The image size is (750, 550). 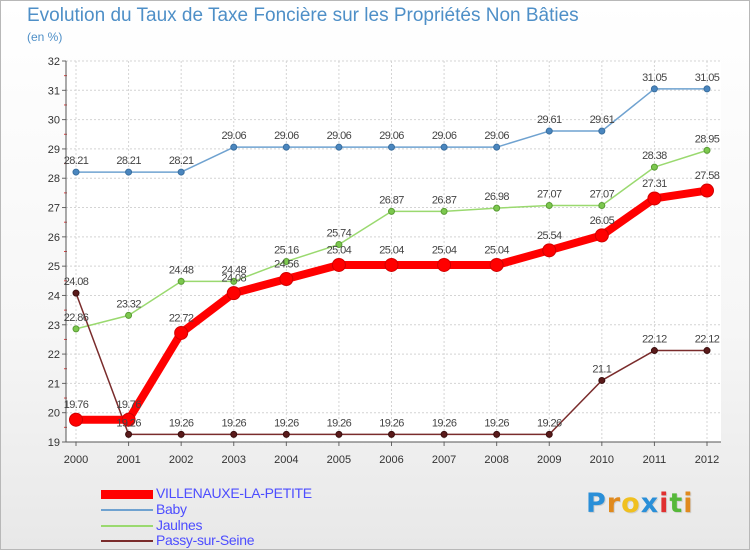 I want to click on legend-swatch-villenauxe, so click(x=127, y=494).